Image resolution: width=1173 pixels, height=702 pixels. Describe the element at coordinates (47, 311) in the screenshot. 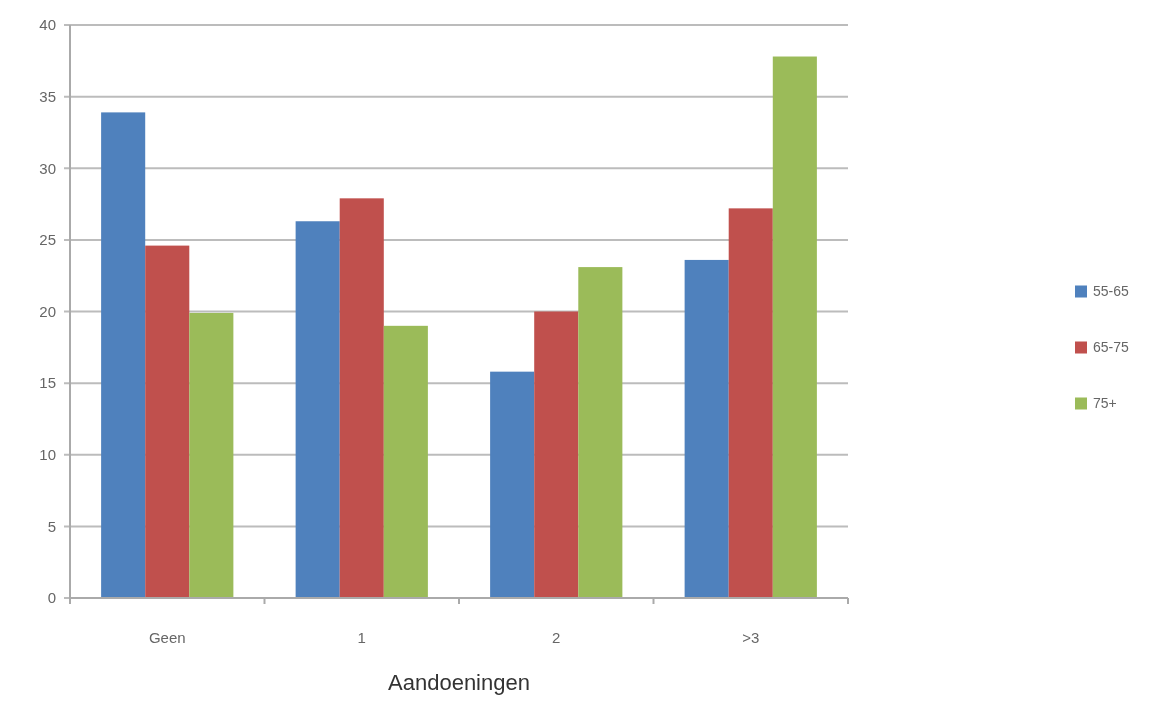

I see `y-tick-label: 20` at that location.